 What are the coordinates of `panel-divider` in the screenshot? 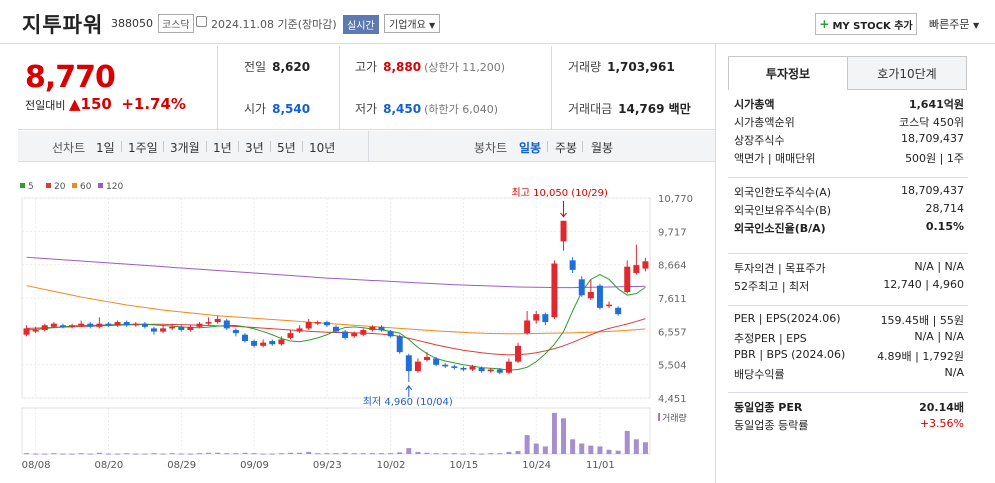 It's located at (715, 263).